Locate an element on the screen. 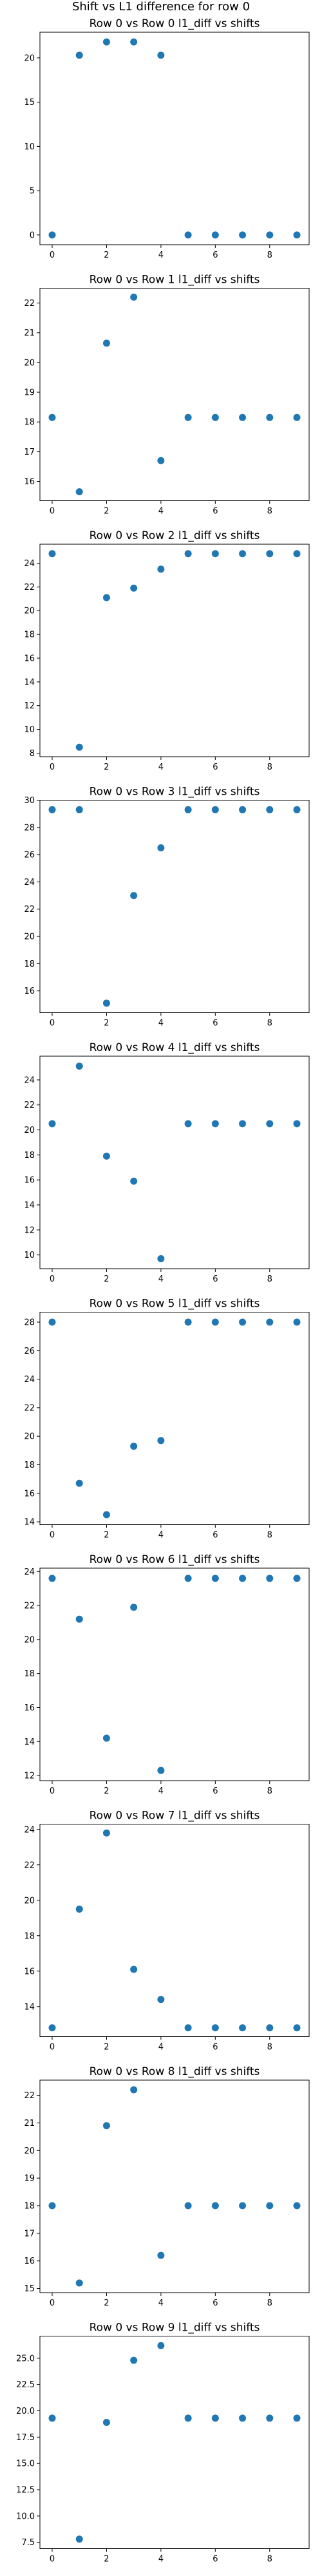  y-tick-label: 30 is located at coordinates (30, 801).